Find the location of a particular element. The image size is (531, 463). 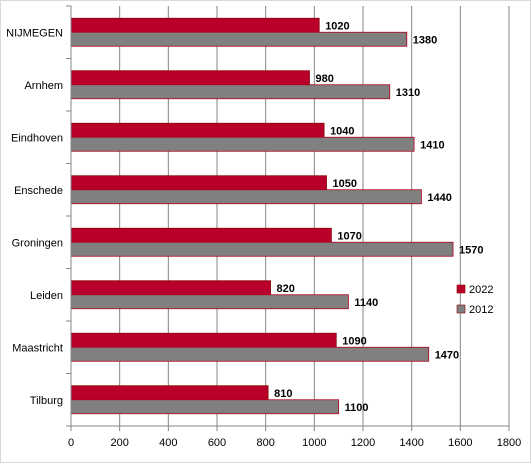

data-label: 1570 is located at coordinates (471, 250).